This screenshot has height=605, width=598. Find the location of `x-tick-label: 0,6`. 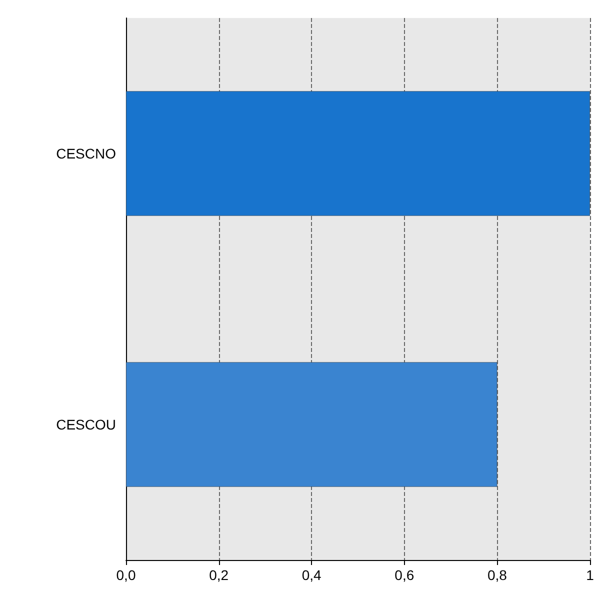

x-tick-label: 0,6 is located at coordinates (404, 575).